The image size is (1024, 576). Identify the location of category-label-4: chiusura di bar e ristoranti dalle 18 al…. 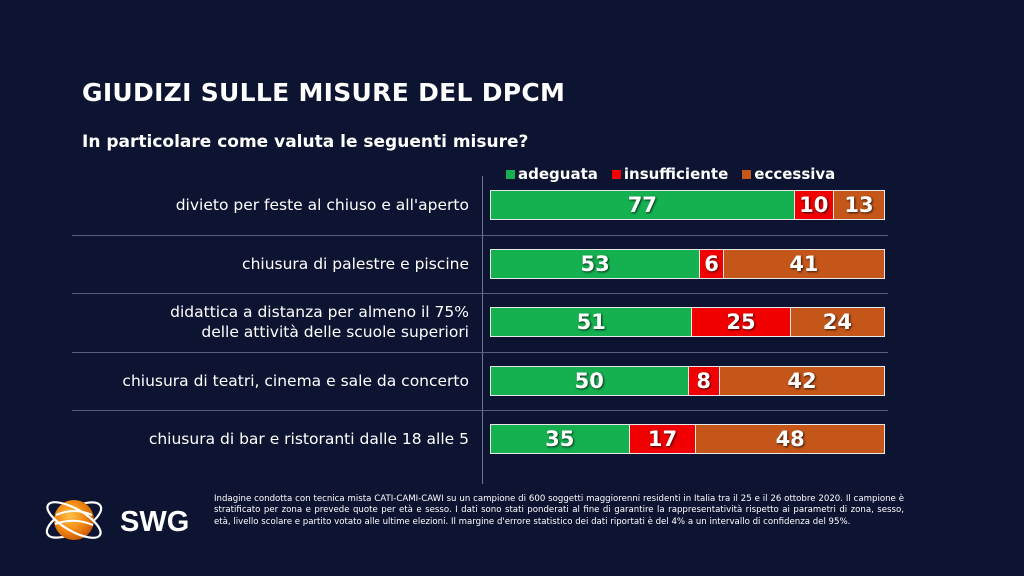
(309, 439).